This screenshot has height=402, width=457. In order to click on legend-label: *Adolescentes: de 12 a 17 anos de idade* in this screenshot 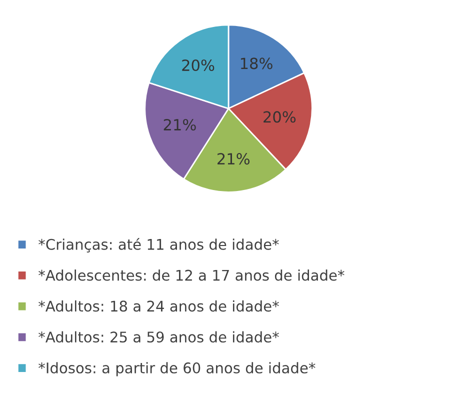, I will do `click(191, 275)`.